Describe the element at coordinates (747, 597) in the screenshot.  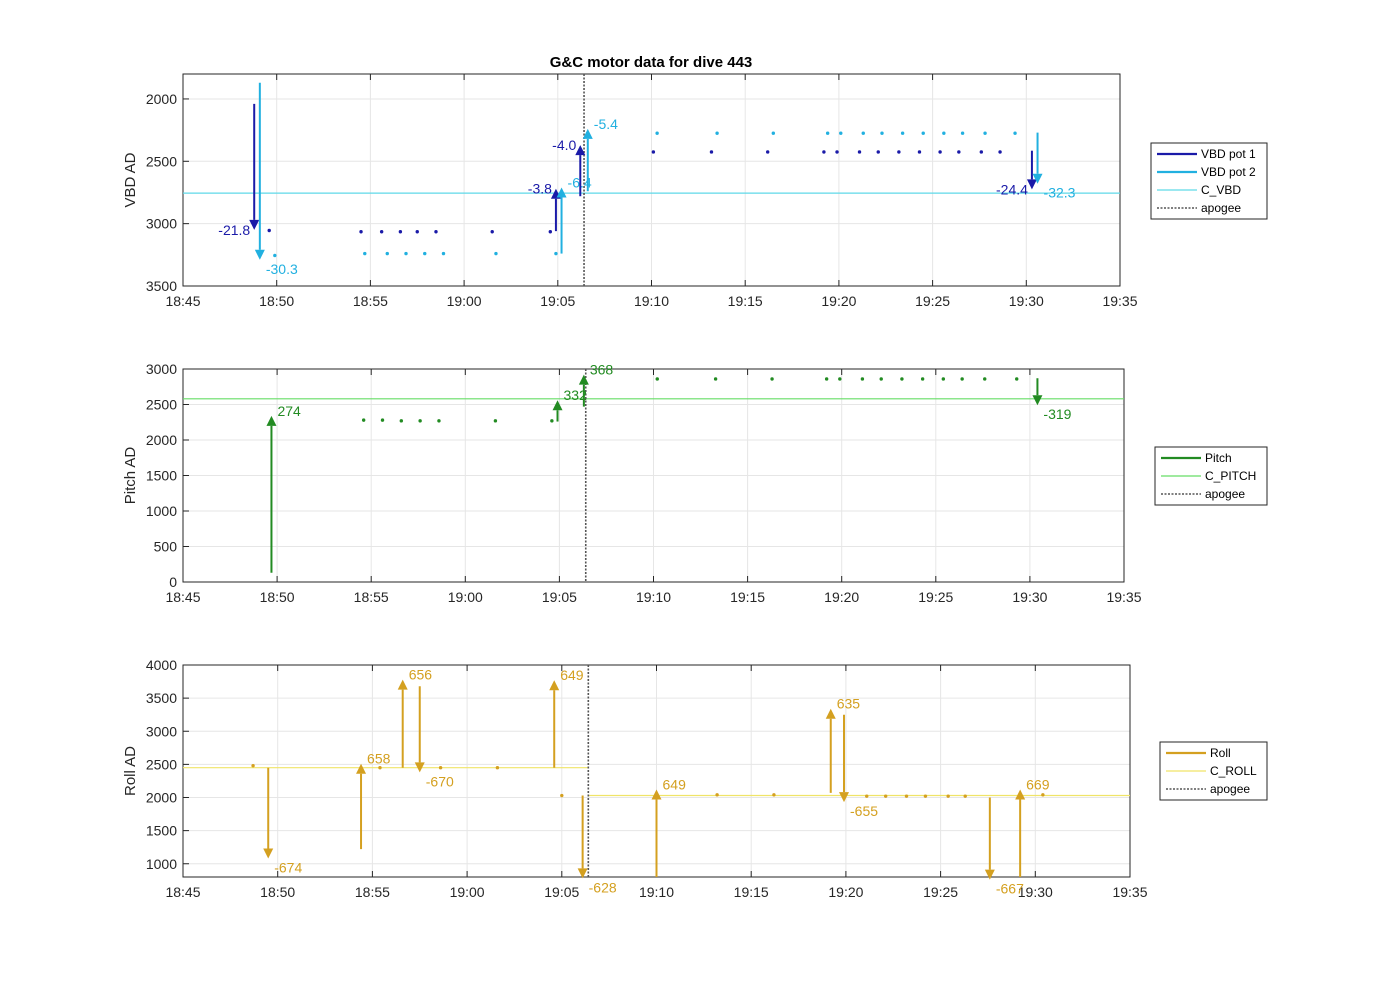
I see `x-tick-label: 19:15` at that location.